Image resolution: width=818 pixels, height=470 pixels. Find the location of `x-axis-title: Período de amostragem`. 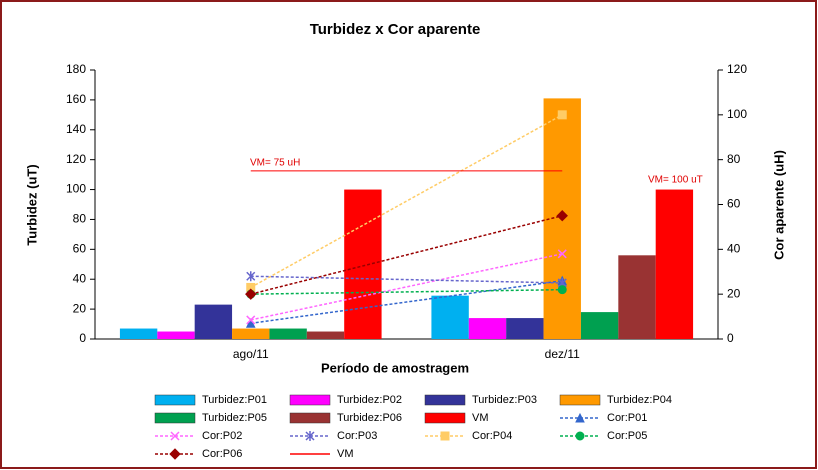

x-axis-title: Período de amostragem is located at coordinates (395, 367).